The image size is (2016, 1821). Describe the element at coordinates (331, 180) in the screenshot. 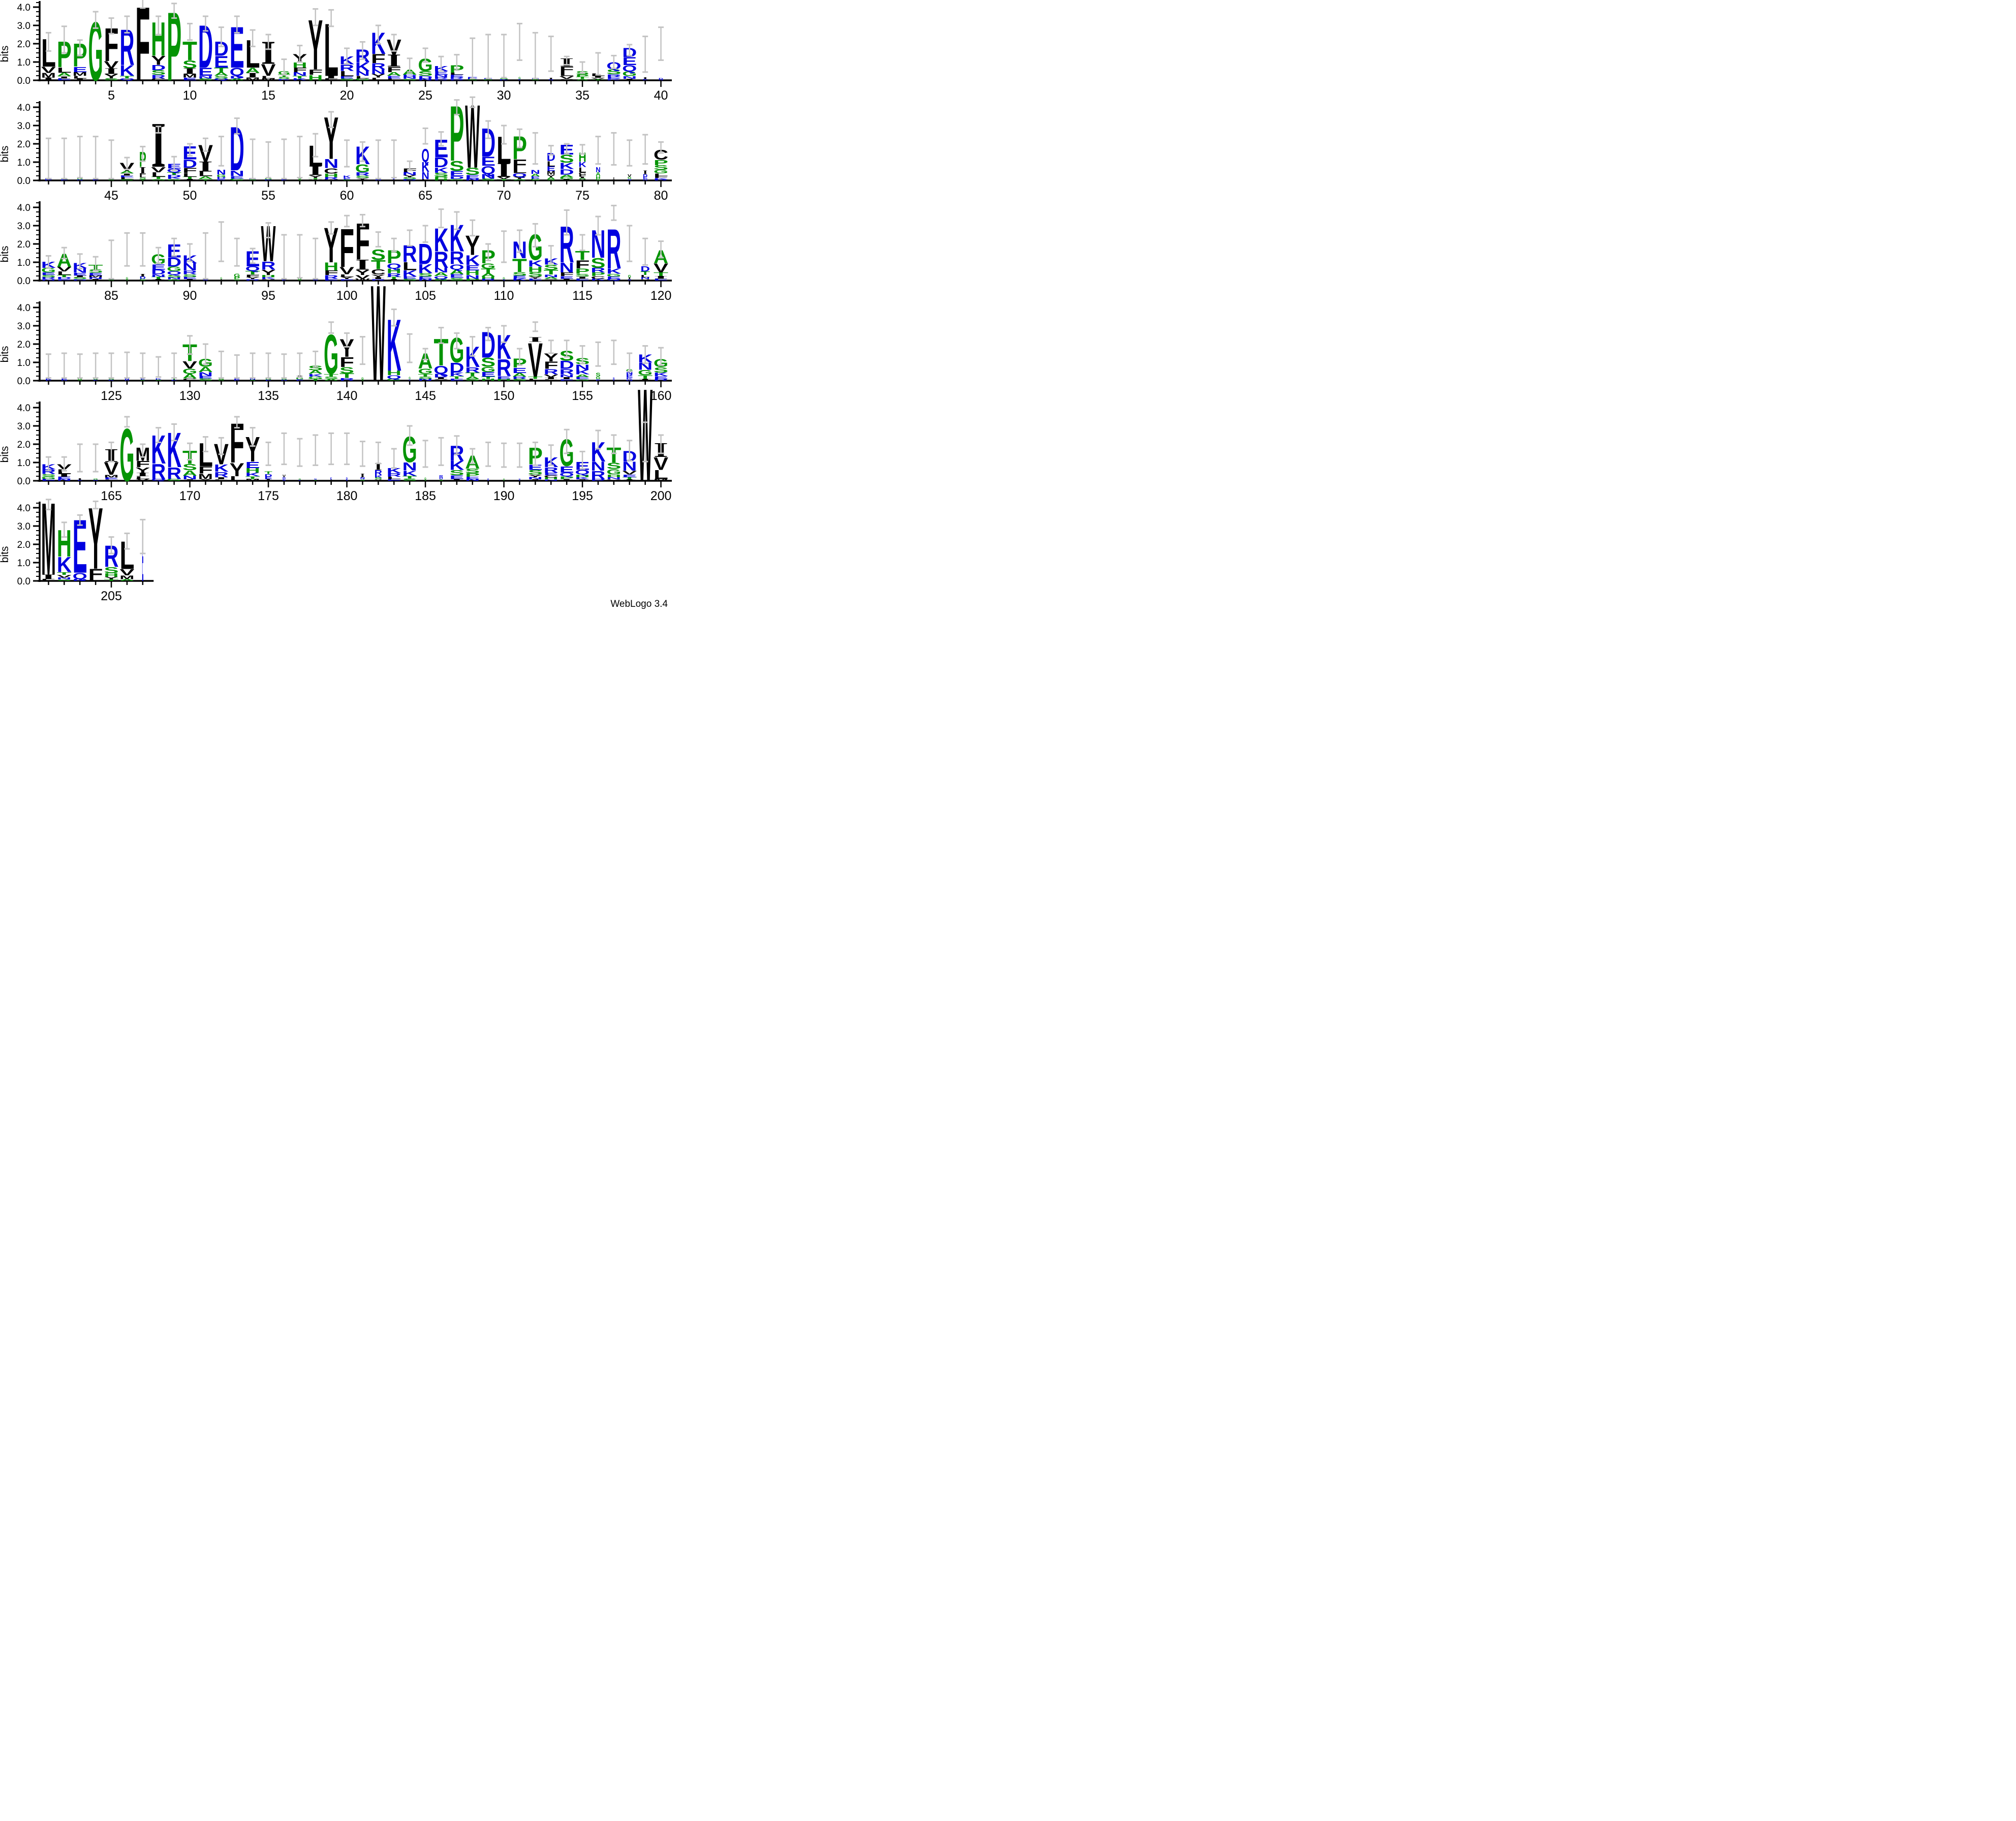

I see `logo-letter: W` at that location.